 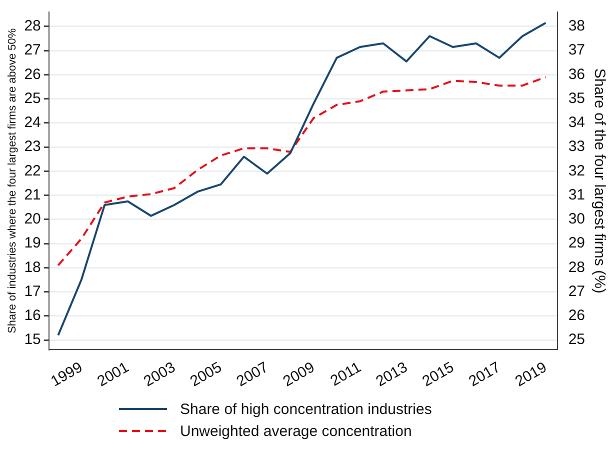 I want to click on x-tick-label: 2019, so click(x=531, y=374).